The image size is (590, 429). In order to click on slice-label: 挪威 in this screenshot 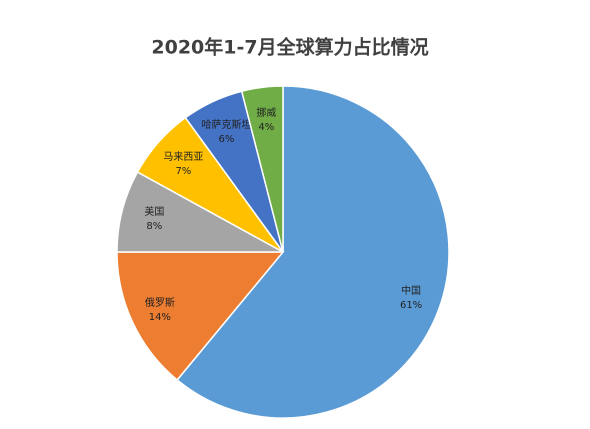, I will do `click(266, 112)`.